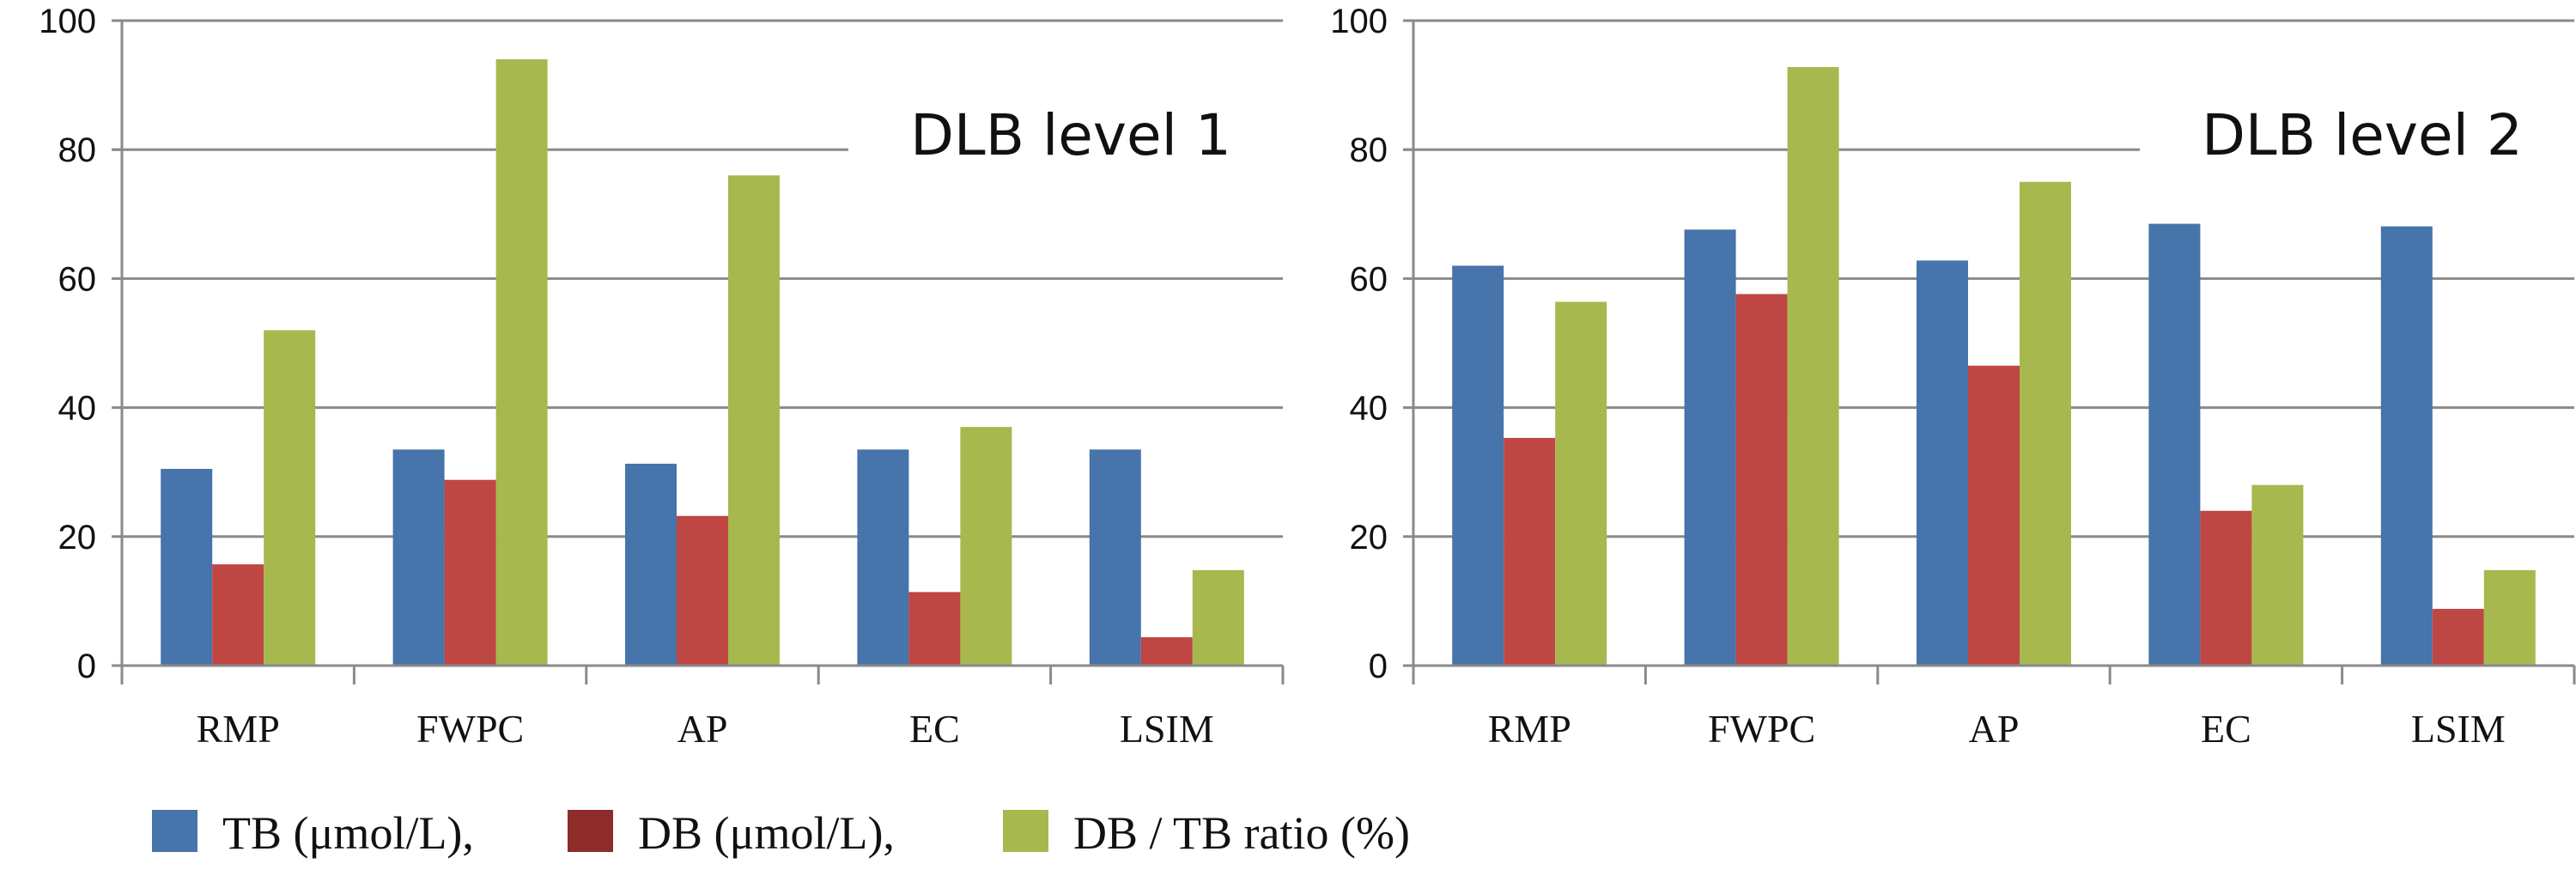 This screenshot has width=2576, height=870. What do you see at coordinates (1071, 135) in the screenshot?
I see `chart-title: DLB level 1` at bounding box center [1071, 135].